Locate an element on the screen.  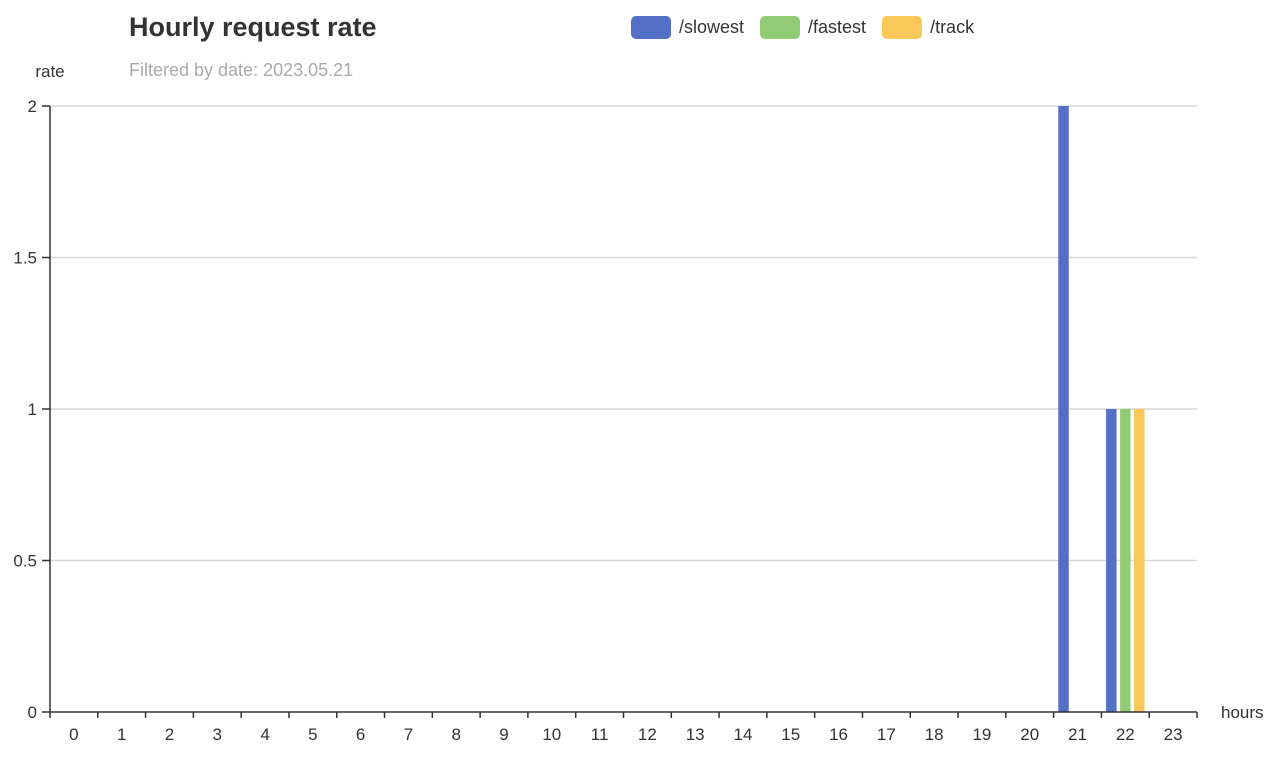
y-axis-label: rate is located at coordinates (49, 71).